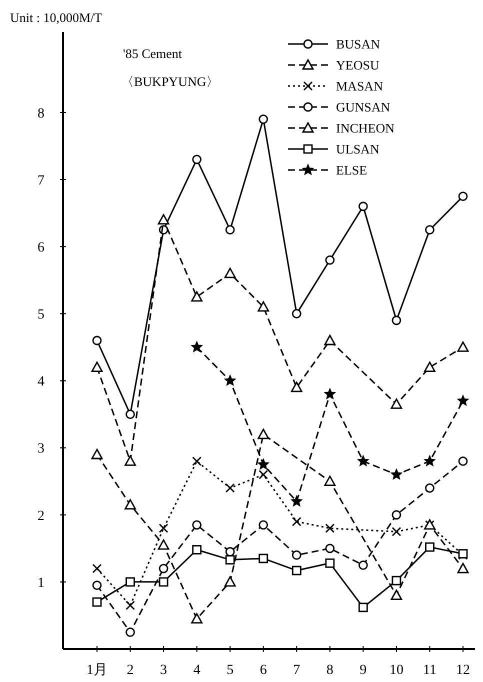  Describe the element at coordinates (196, 670) in the screenshot. I see `x-tick-label: 4` at that location.